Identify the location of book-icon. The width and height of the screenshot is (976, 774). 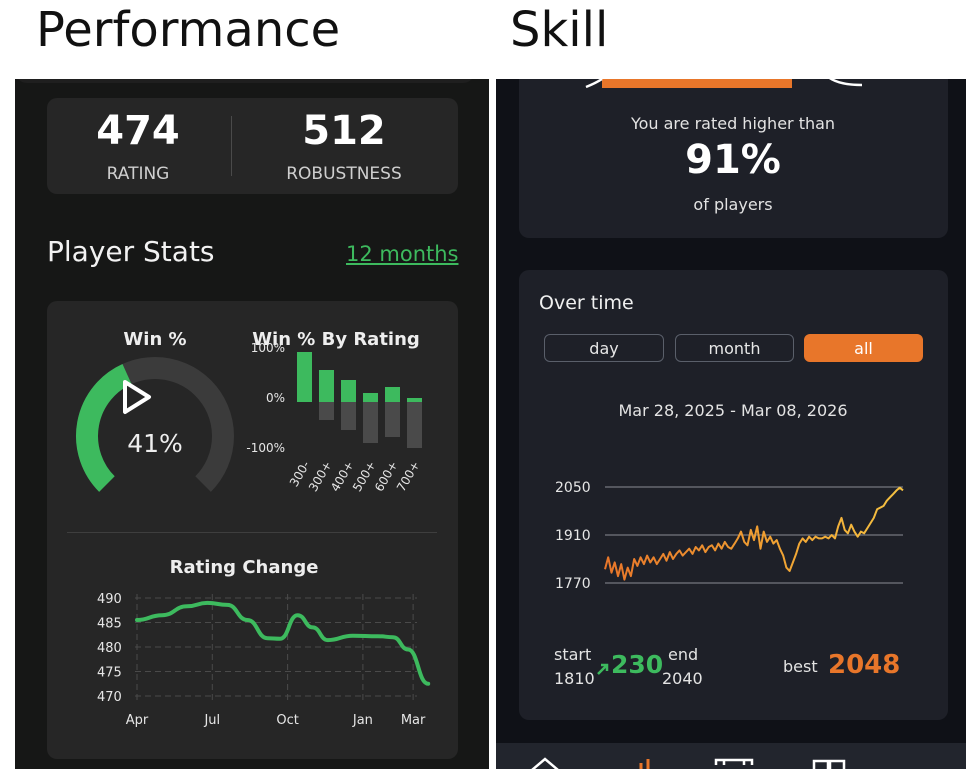
(829, 764).